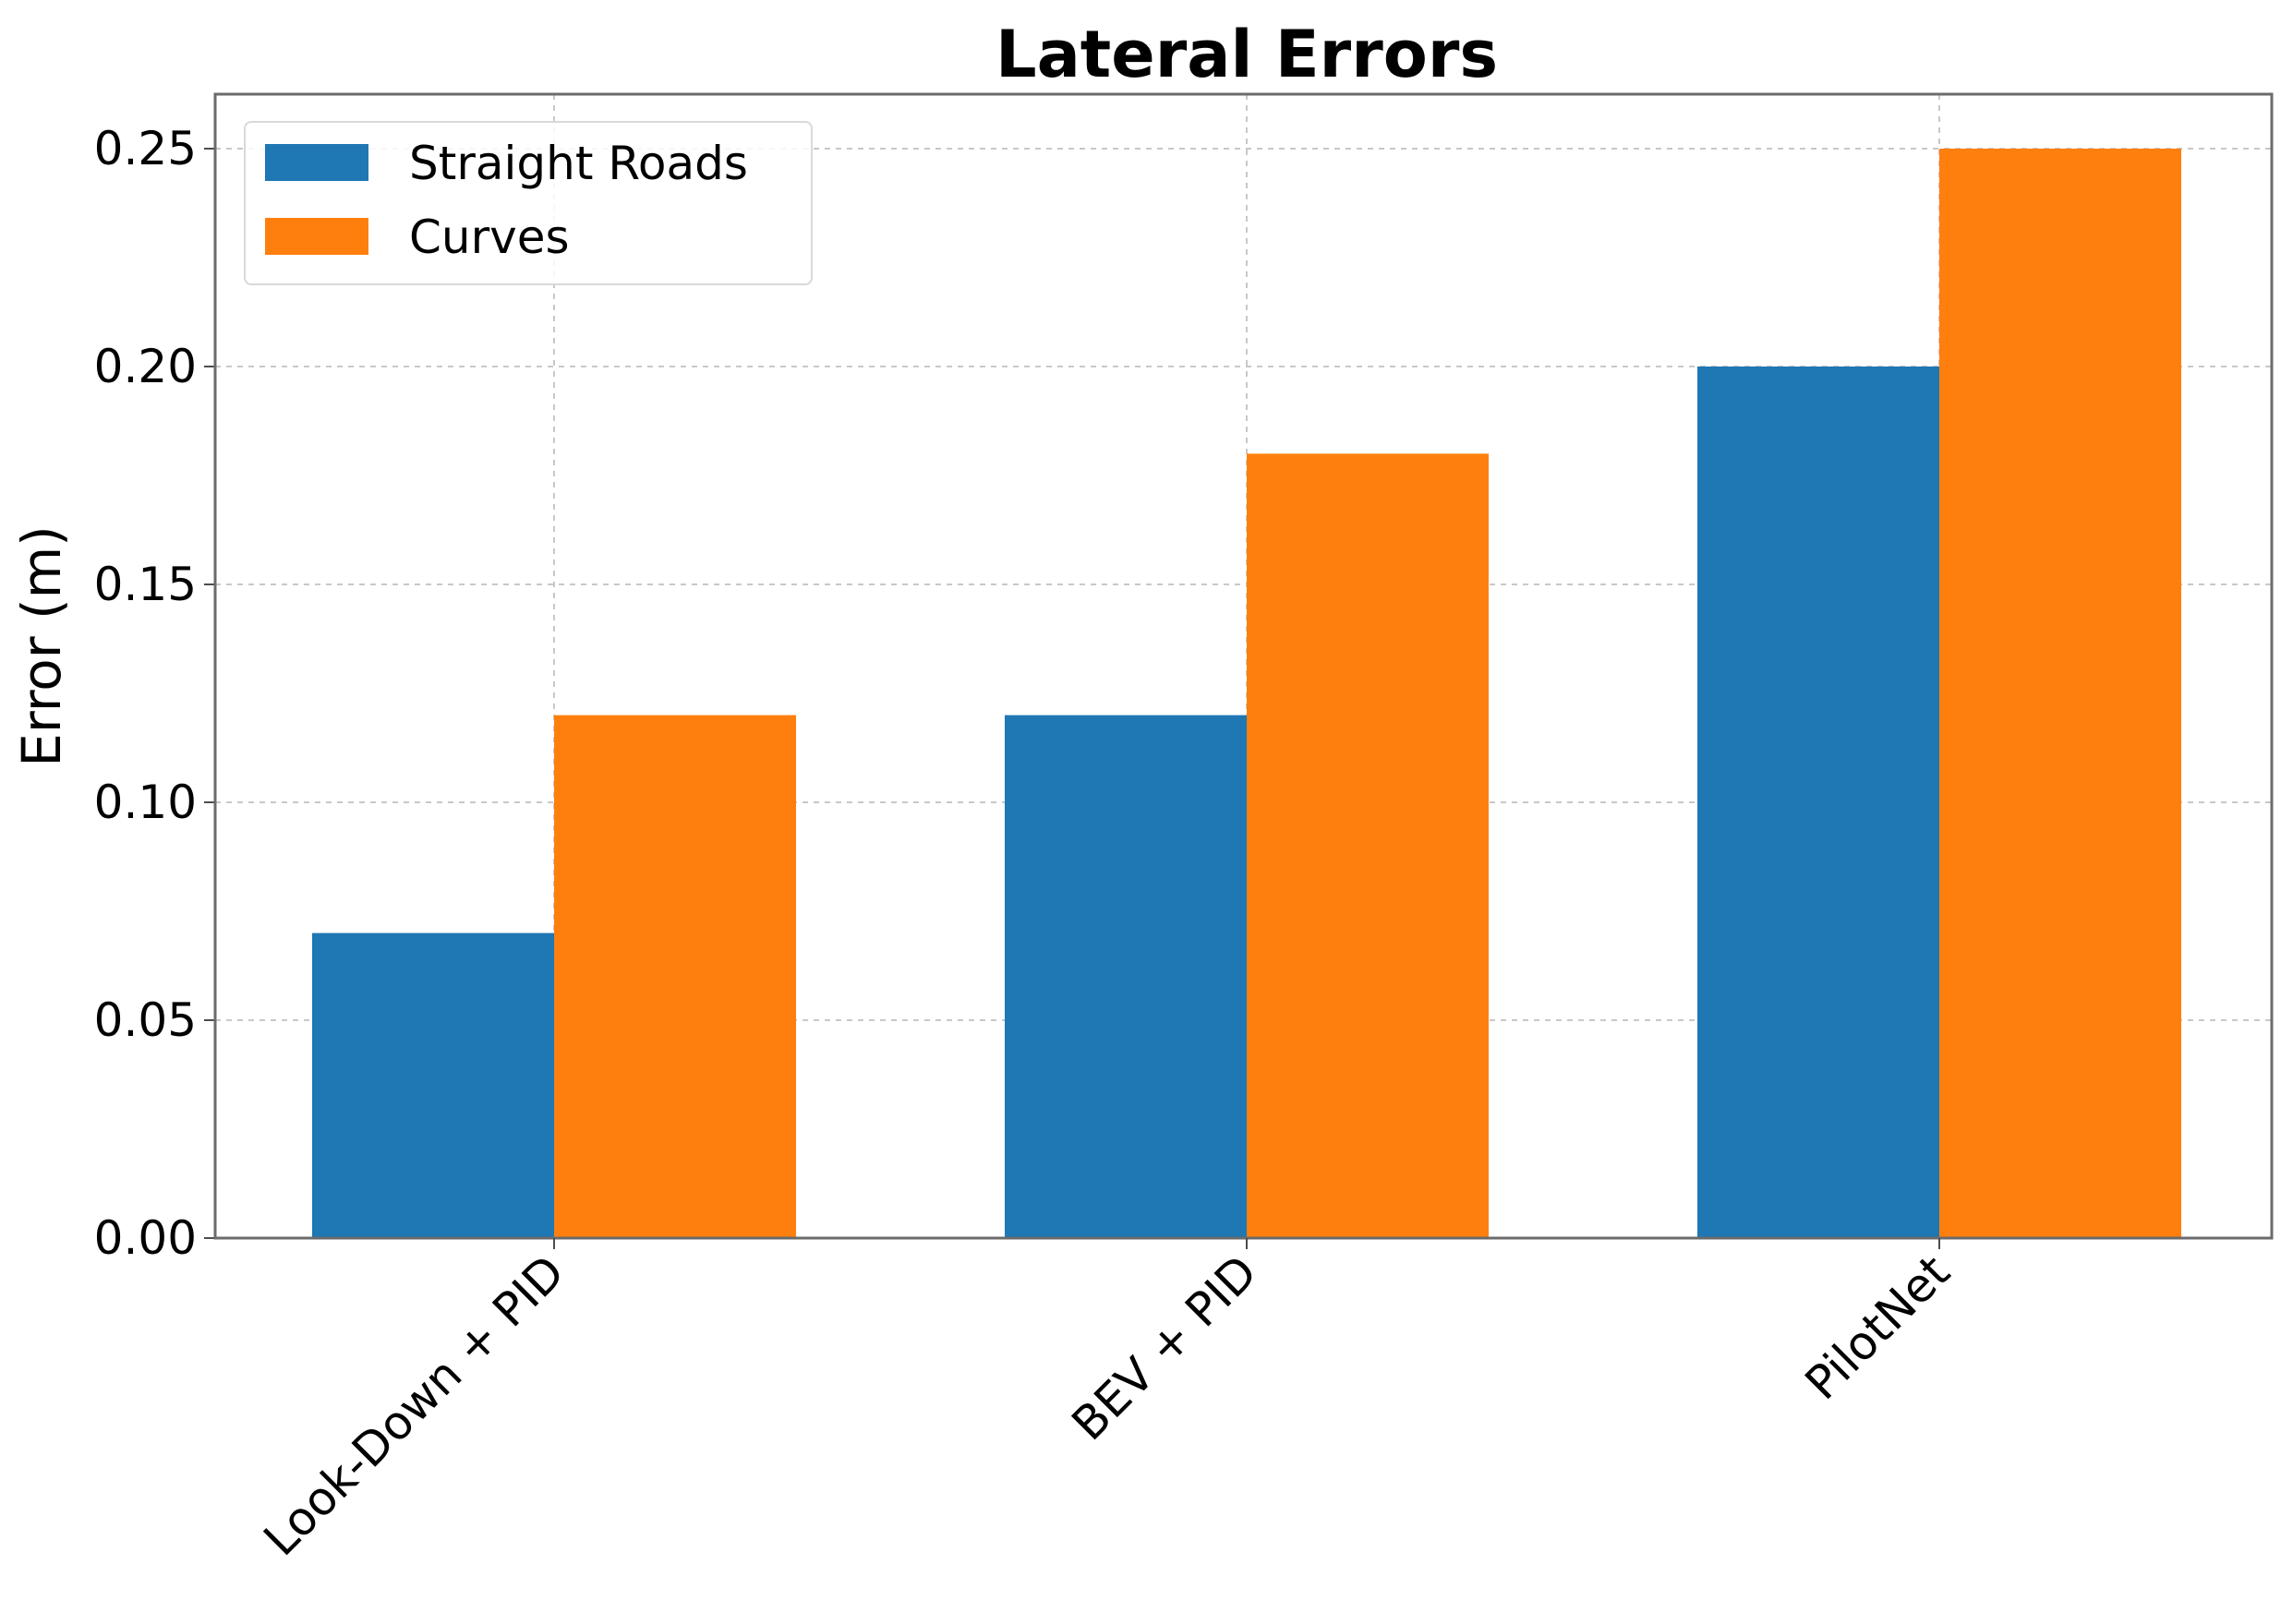 The width and height of the screenshot is (2293, 1624). Describe the element at coordinates (1247, 54) in the screenshot. I see `chart-title: Lateral Errors` at that location.